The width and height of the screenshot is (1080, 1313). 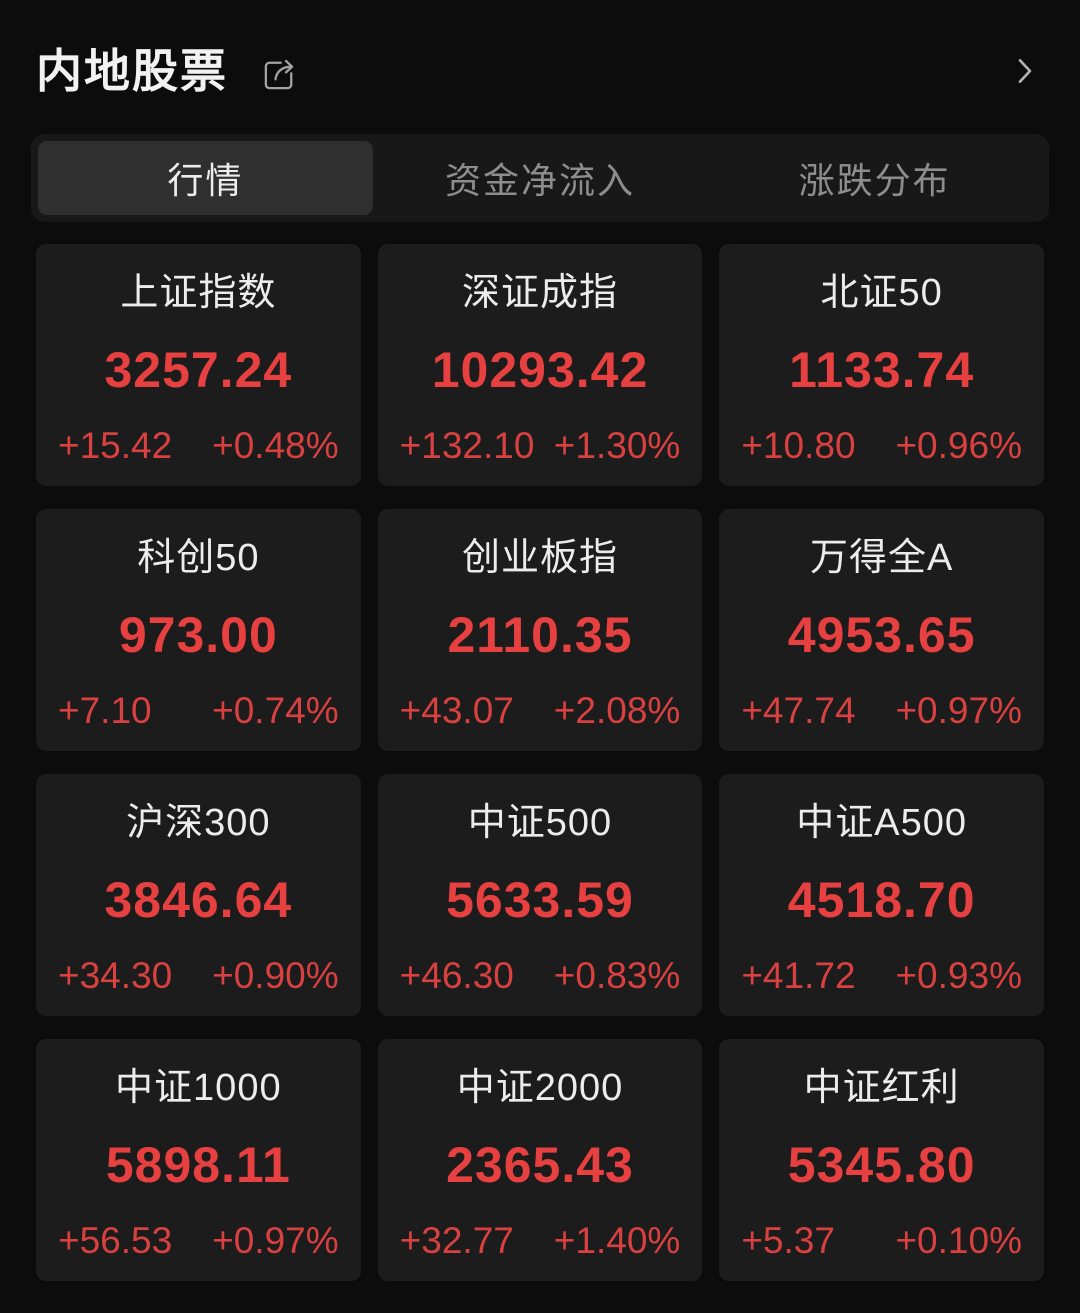 I want to click on index-value: 3846.64, so click(x=198, y=899).